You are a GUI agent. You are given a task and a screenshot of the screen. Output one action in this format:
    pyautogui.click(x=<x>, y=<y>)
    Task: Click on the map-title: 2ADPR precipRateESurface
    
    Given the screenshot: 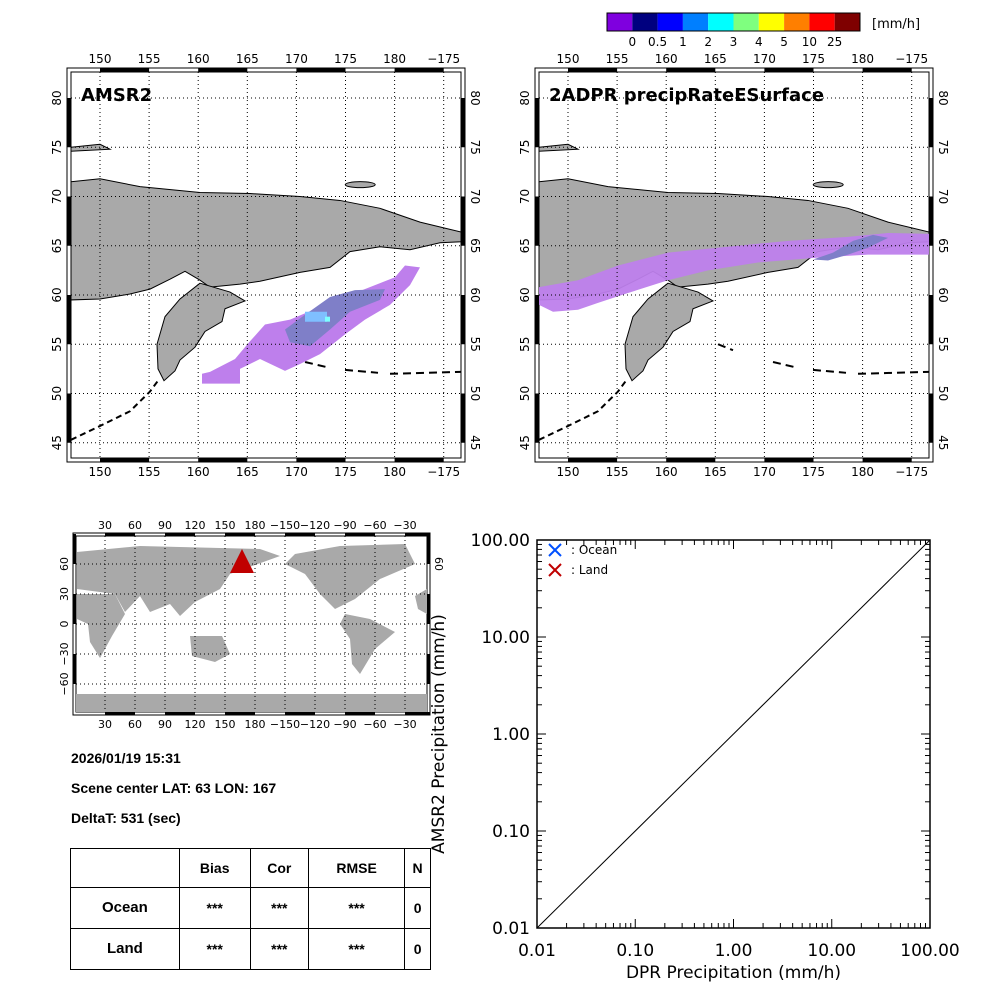 What is the action you would take?
    pyautogui.click(x=686, y=95)
    